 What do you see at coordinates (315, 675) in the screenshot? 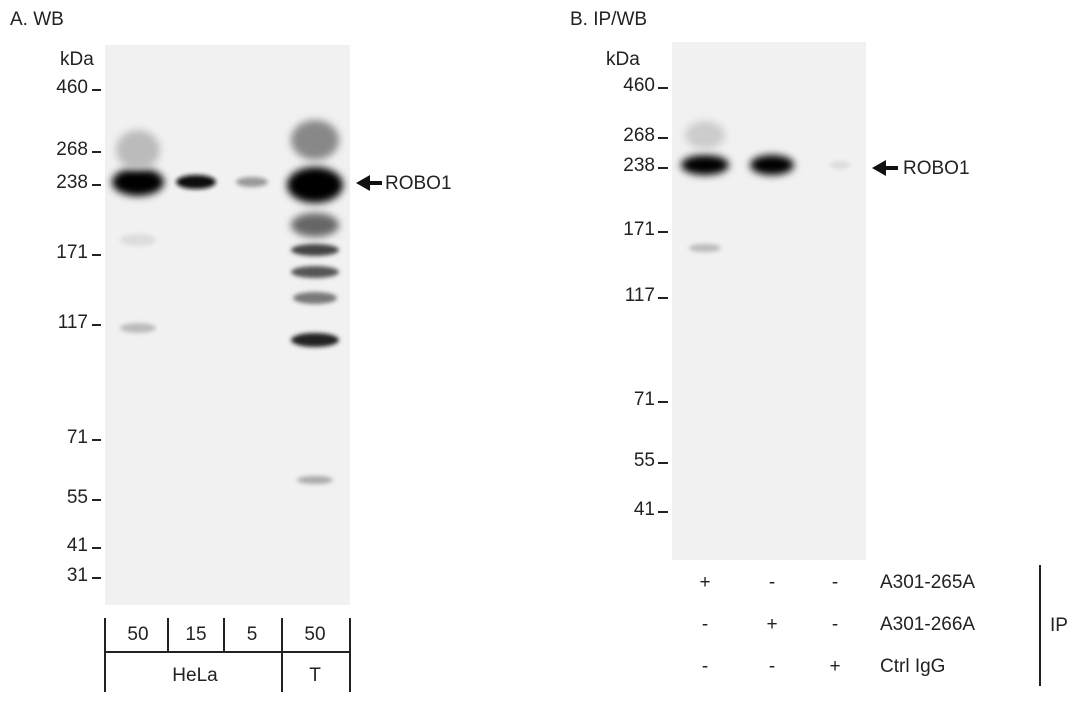
I see `cell-line: T` at bounding box center [315, 675].